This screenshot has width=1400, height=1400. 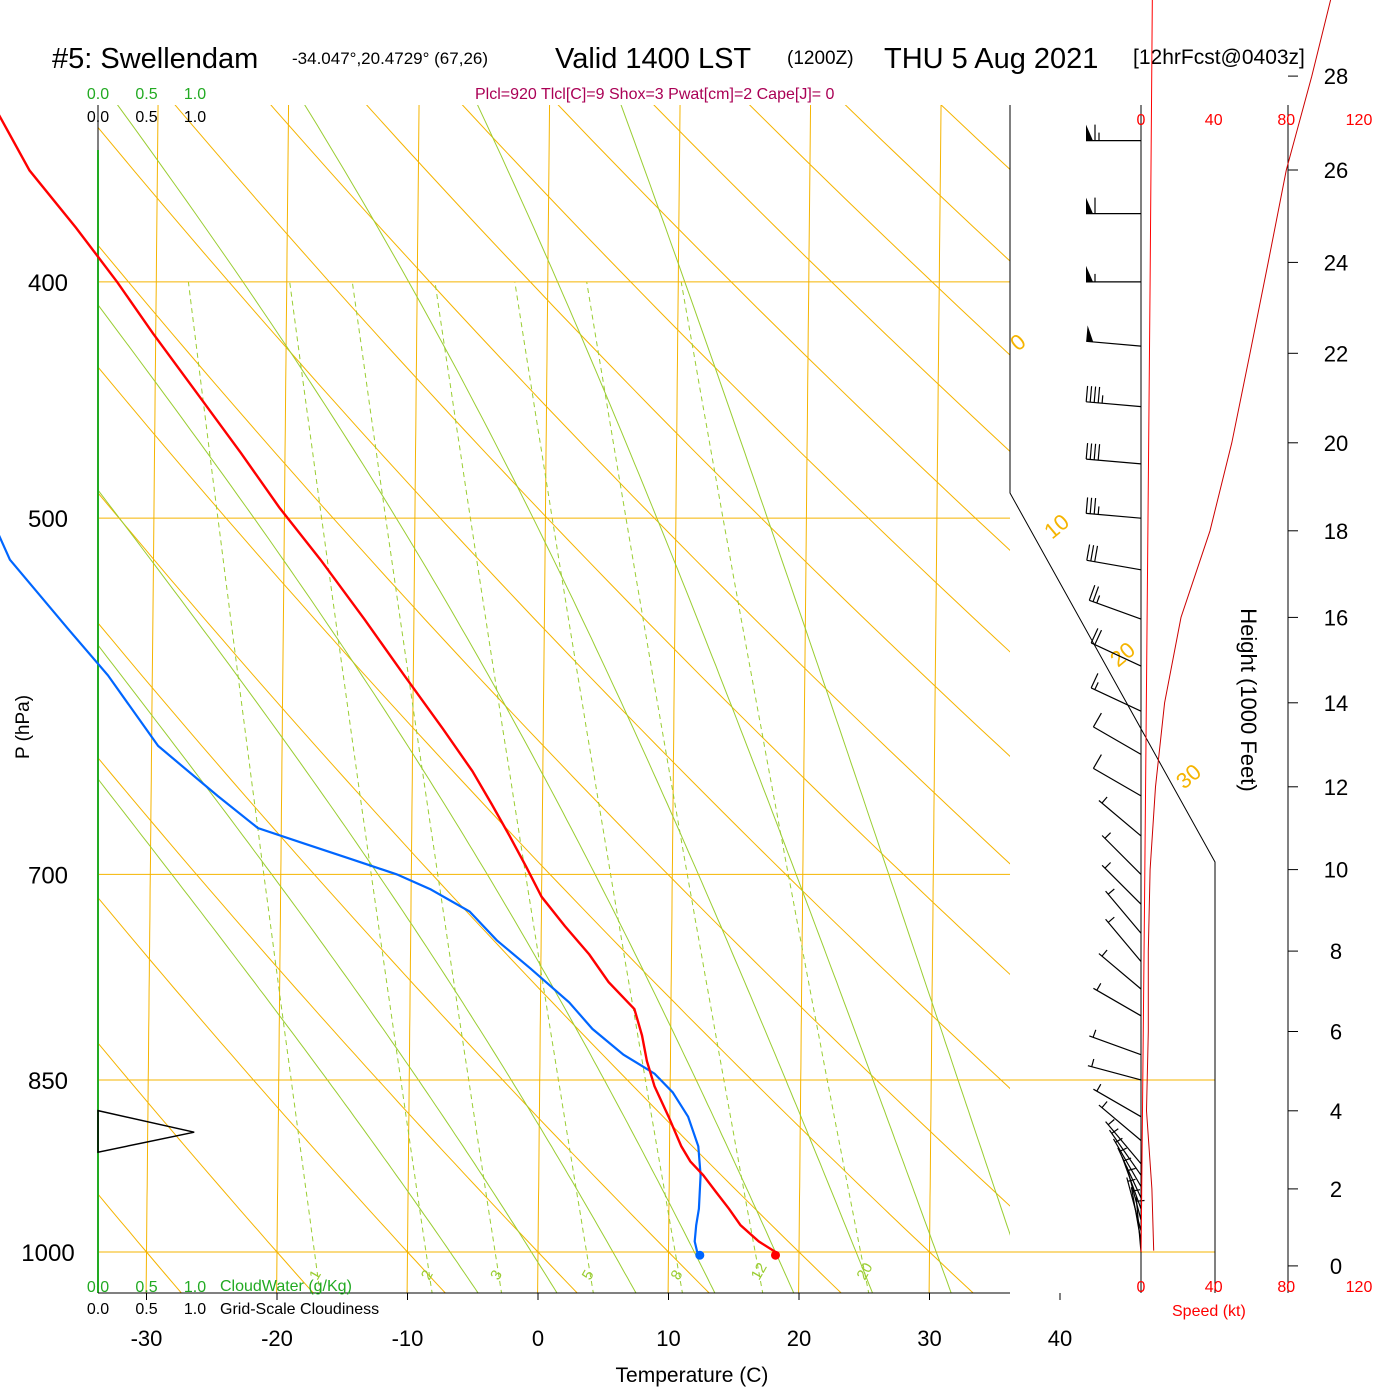 What do you see at coordinates (1336, 951) in the screenshot?
I see `height-tick-label: 8` at bounding box center [1336, 951].